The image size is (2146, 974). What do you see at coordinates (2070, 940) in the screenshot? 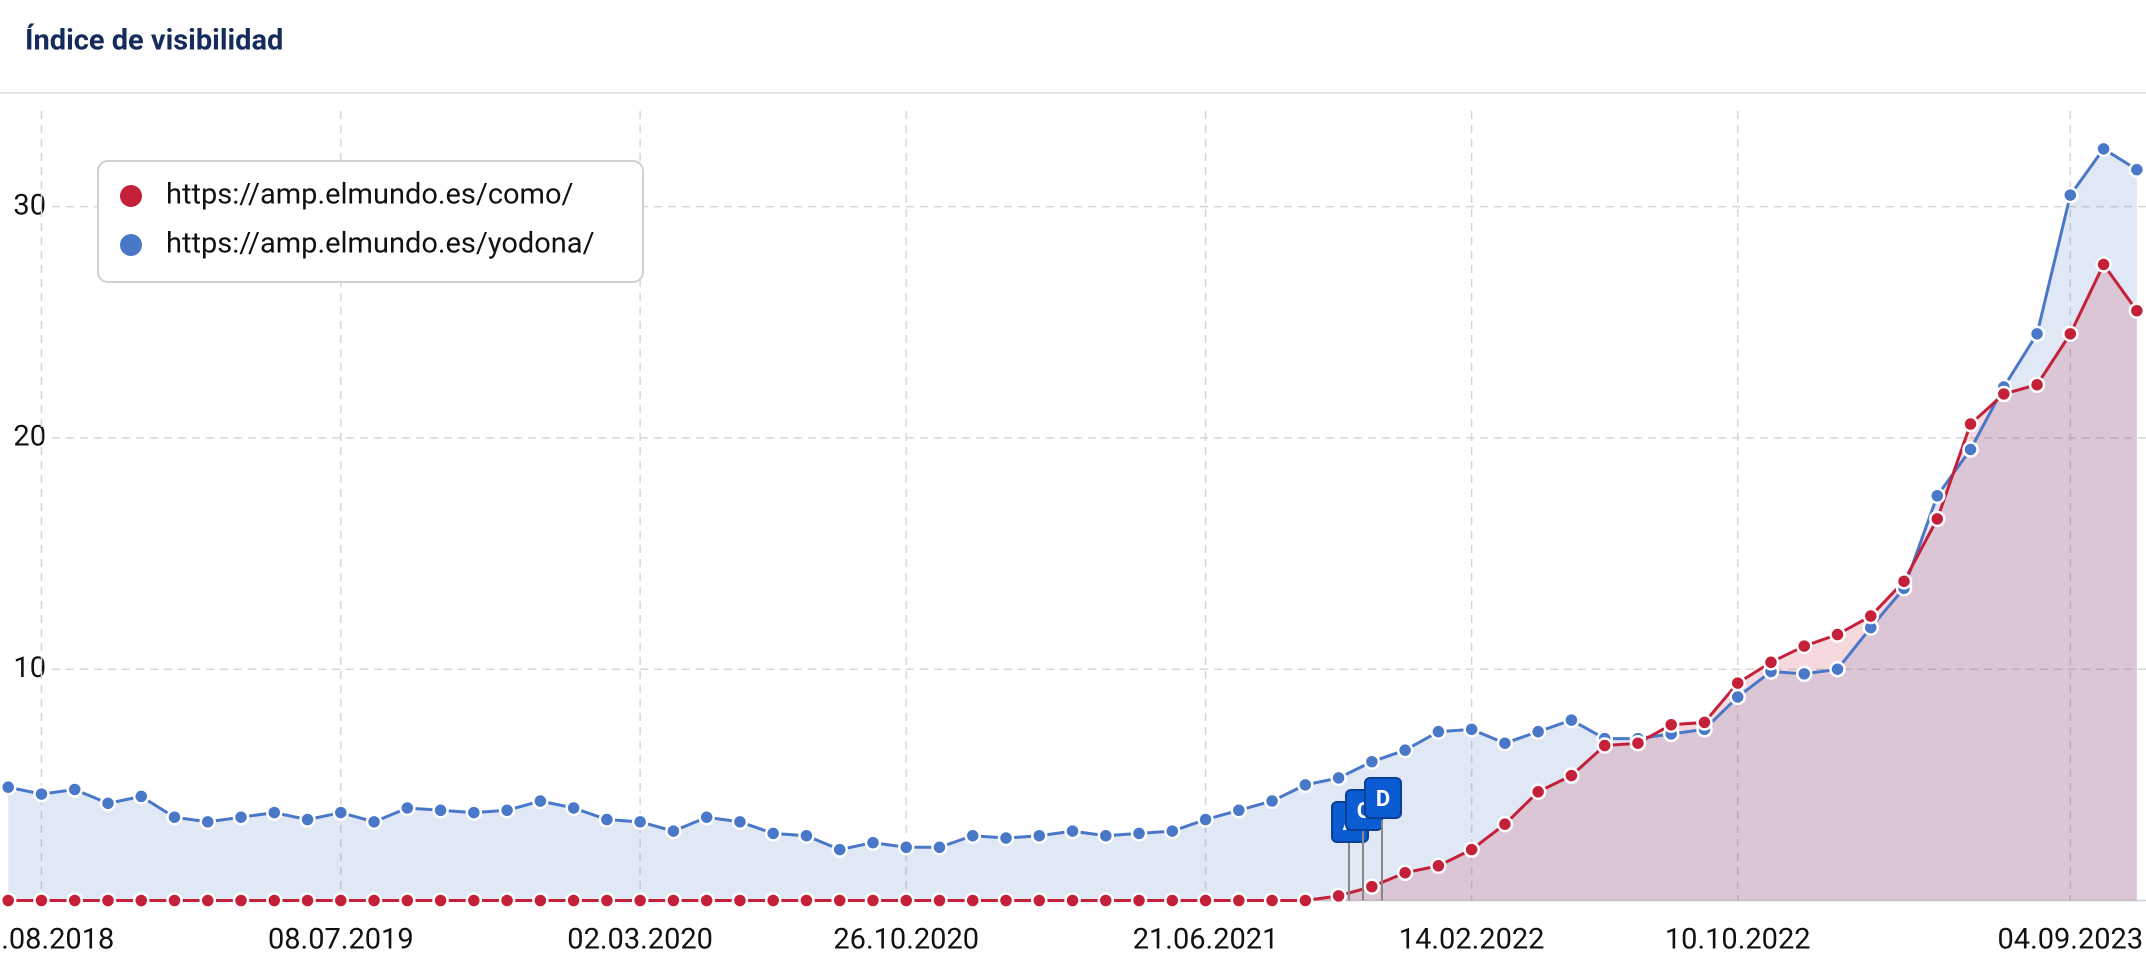
I see `x-tick-label: 04.09.2023` at bounding box center [2070, 940].